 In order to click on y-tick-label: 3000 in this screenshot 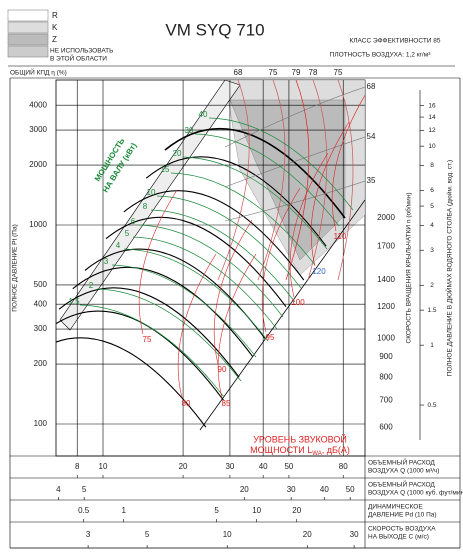, I will do `click(38, 129)`.